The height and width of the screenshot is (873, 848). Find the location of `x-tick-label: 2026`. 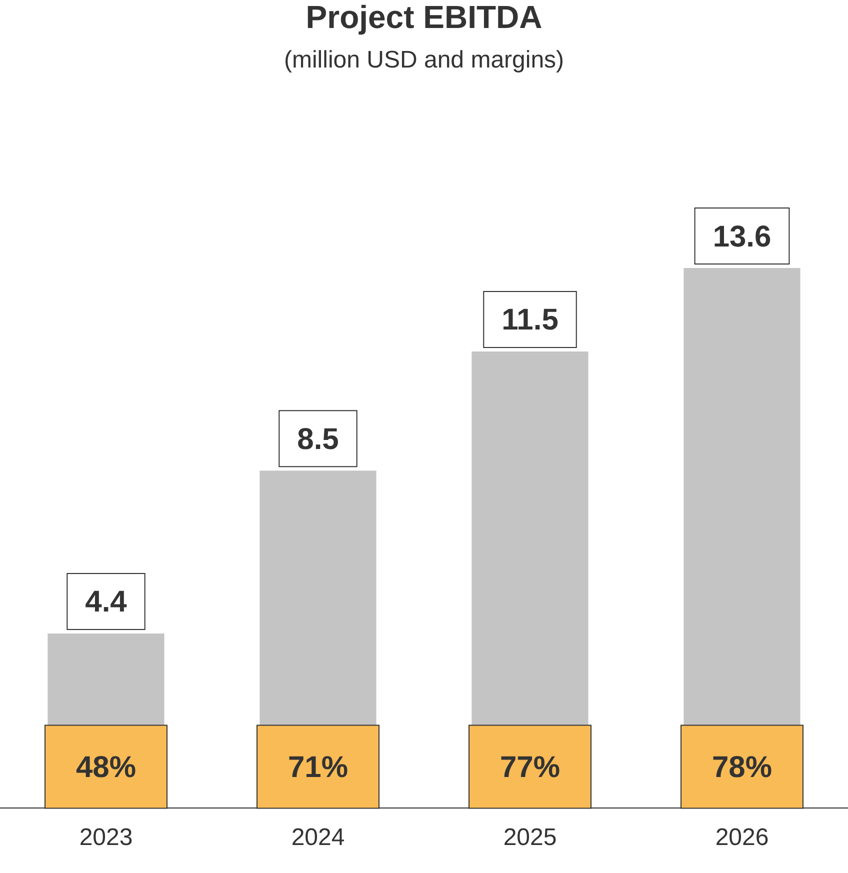

x-tick-label: 2026 is located at coordinates (742, 838).